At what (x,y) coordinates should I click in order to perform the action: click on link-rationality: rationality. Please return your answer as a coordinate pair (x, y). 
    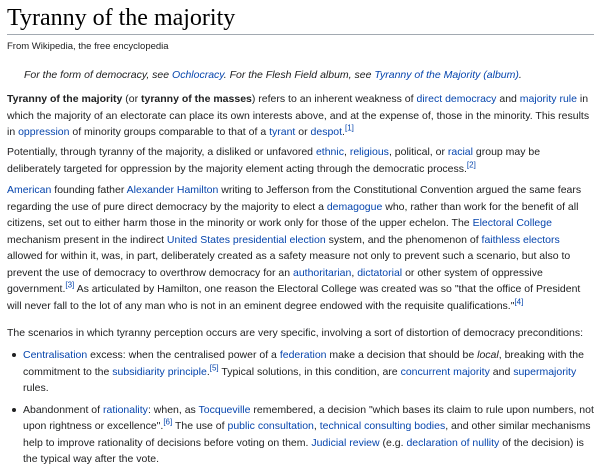
    Looking at the image, I should click on (125, 409).